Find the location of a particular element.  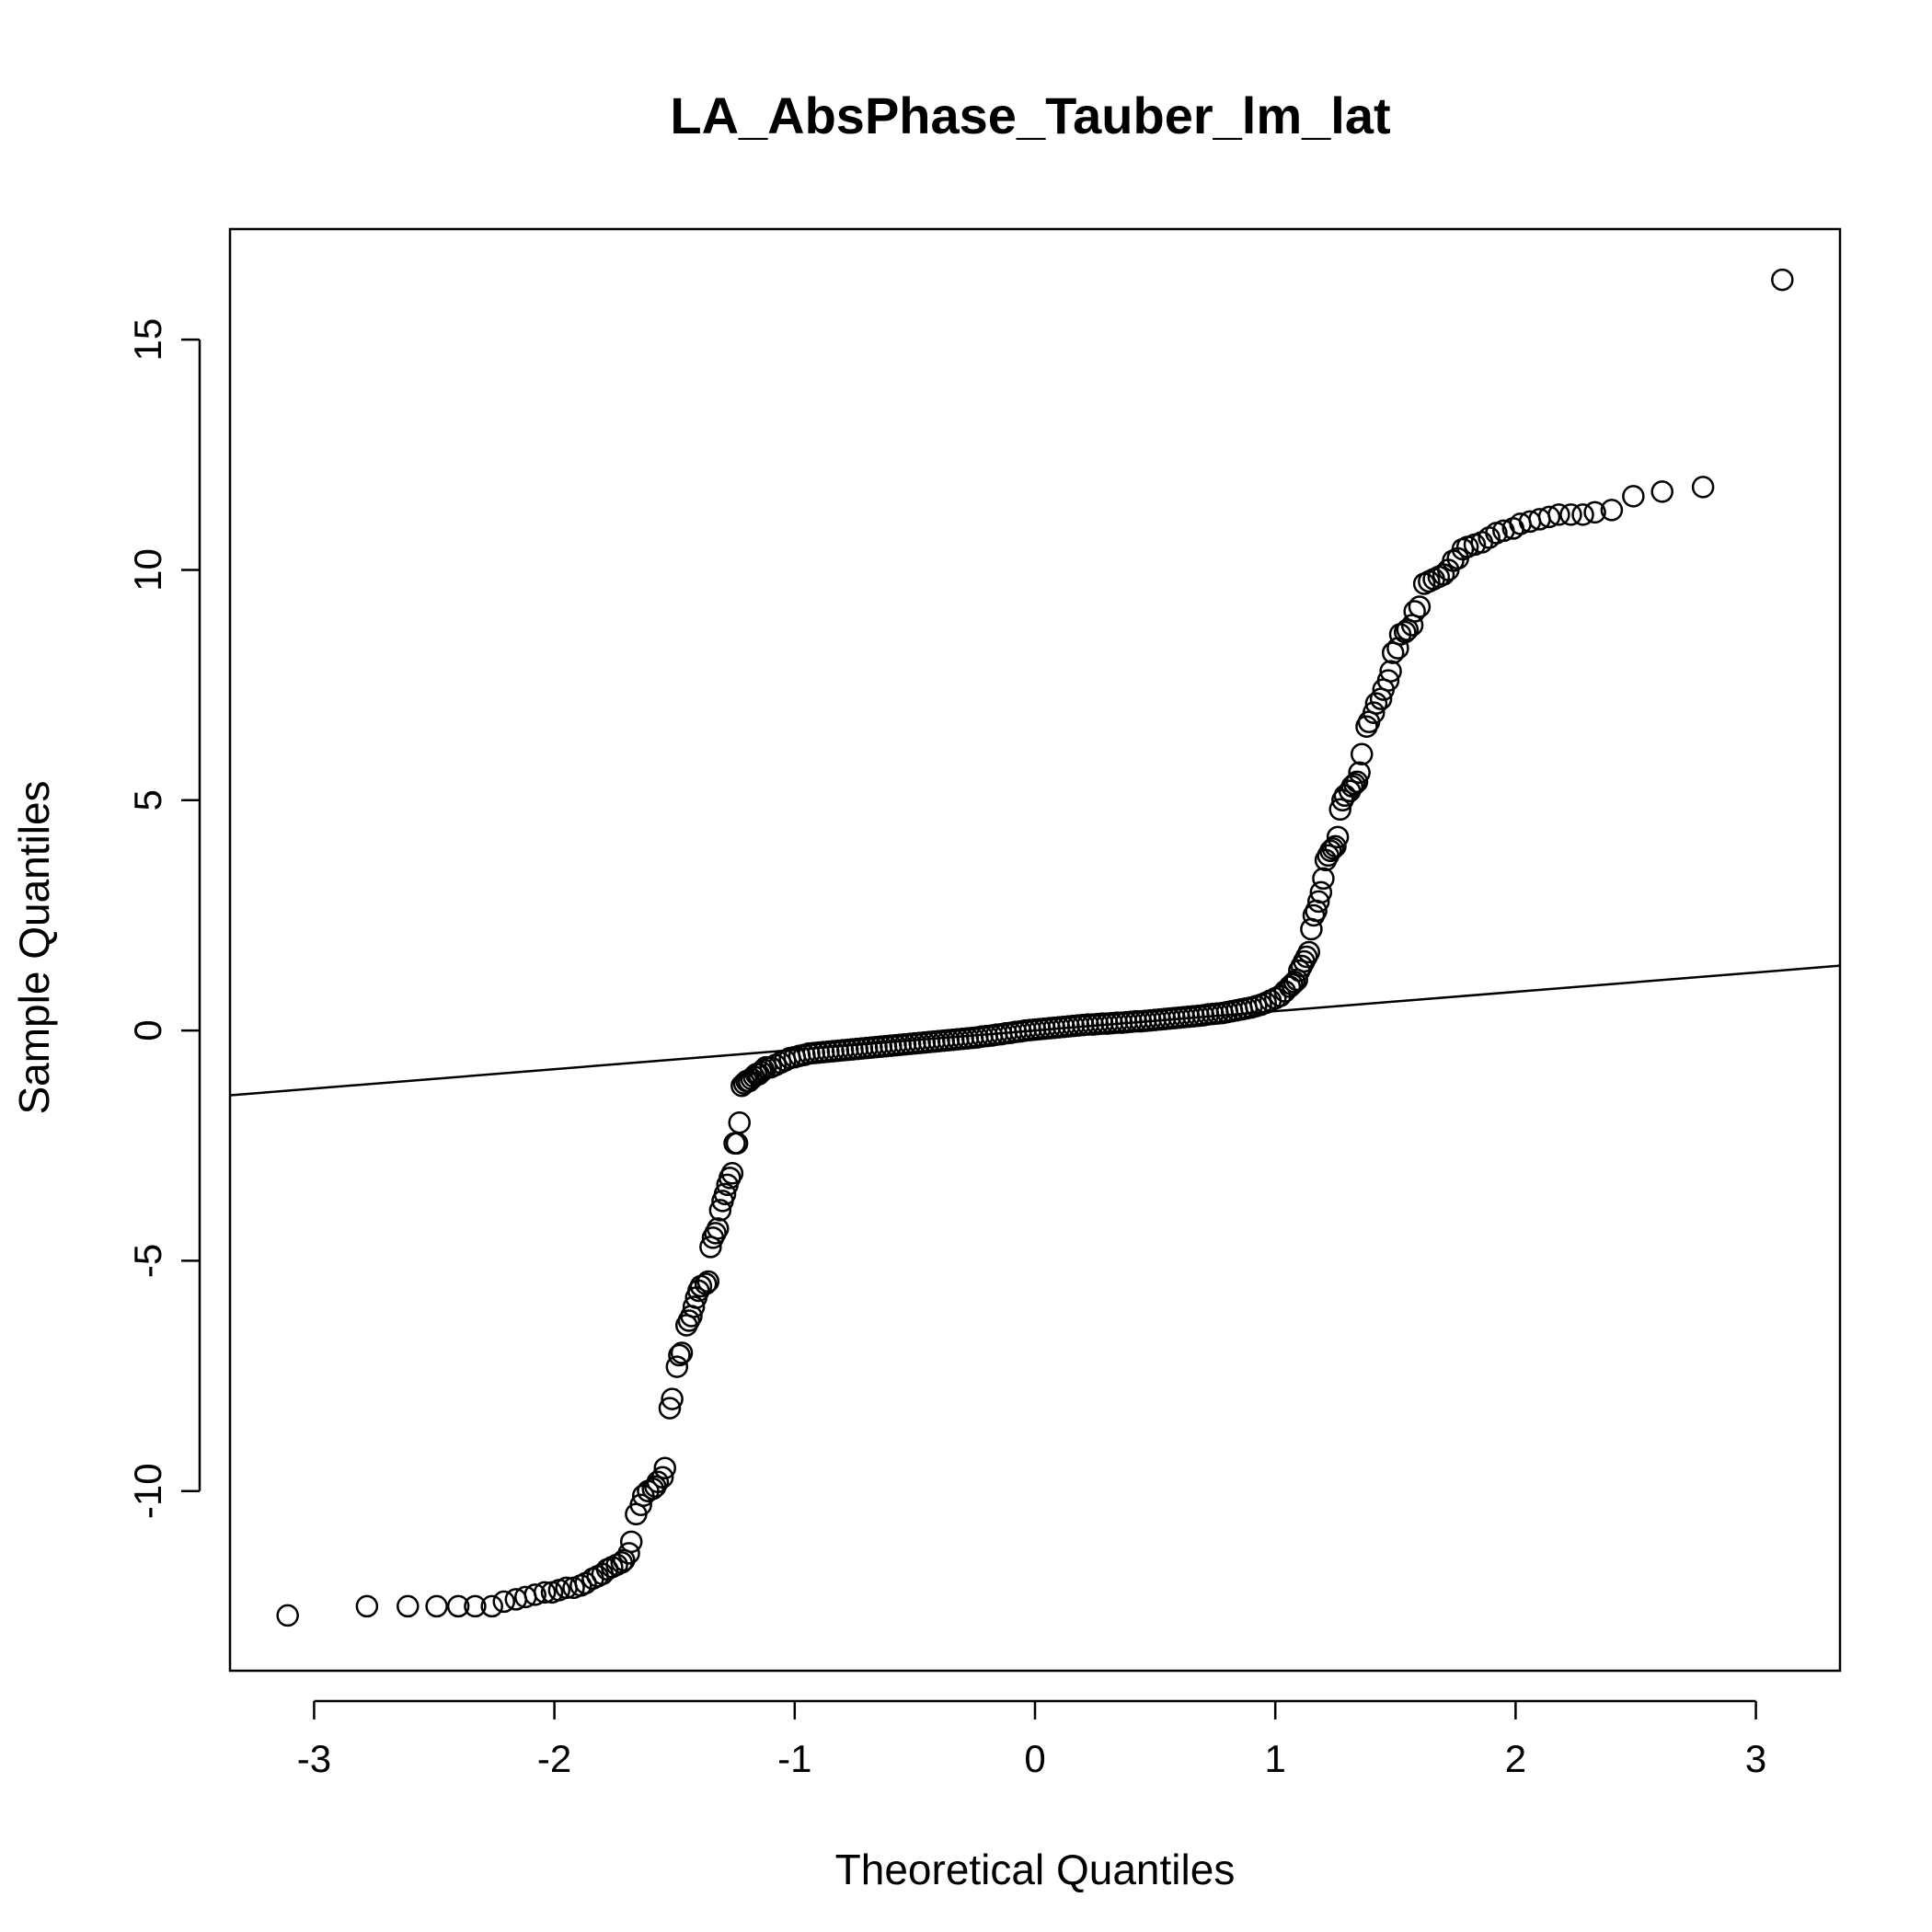

y-tick-label: 15 is located at coordinates (147, 340).